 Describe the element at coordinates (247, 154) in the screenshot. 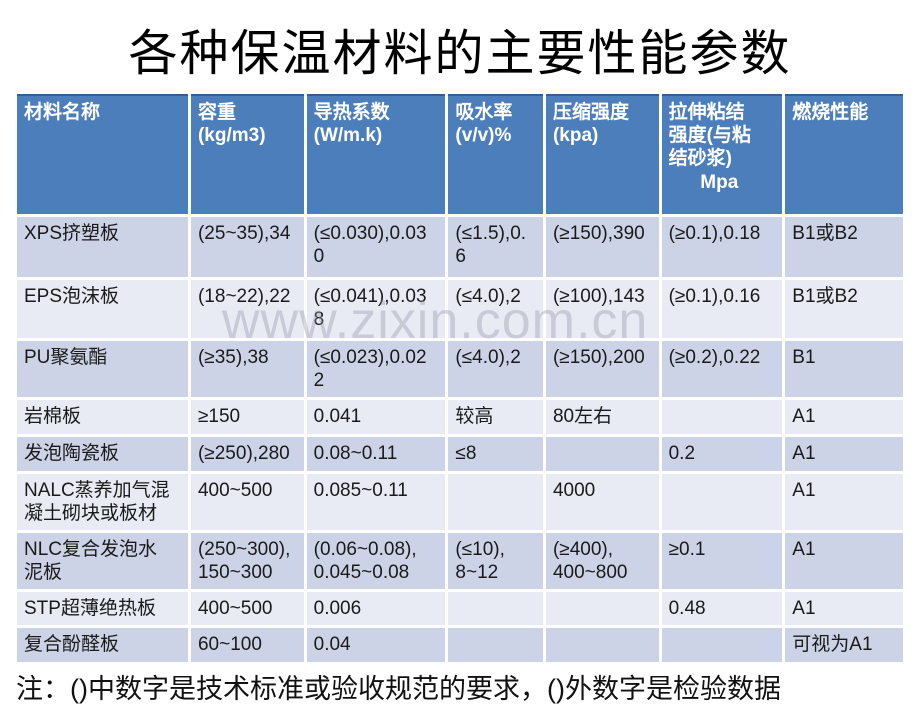

I see `header-bulk-density: 容重 (kg/m3)` at that location.